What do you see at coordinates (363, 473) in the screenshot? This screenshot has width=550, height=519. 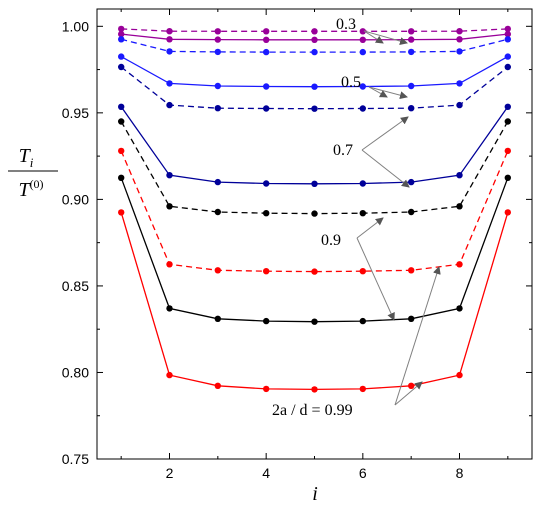 I see `x-tick-label: 6` at bounding box center [363, 473].